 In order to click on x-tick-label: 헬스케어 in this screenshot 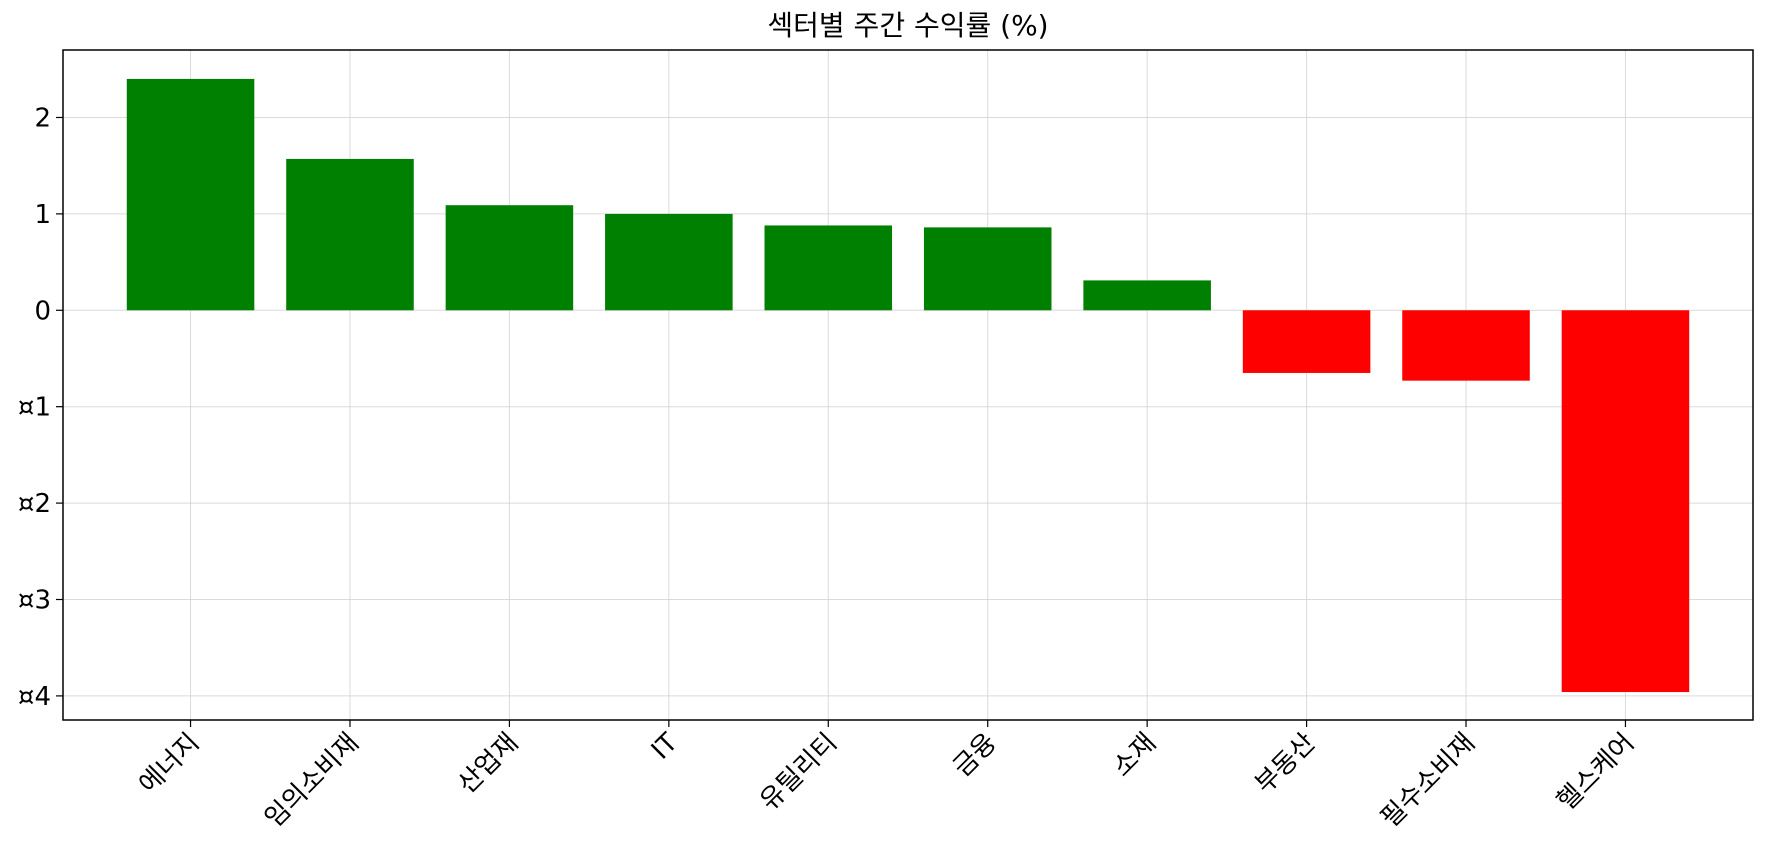, I will do `click(1596, 772)`.